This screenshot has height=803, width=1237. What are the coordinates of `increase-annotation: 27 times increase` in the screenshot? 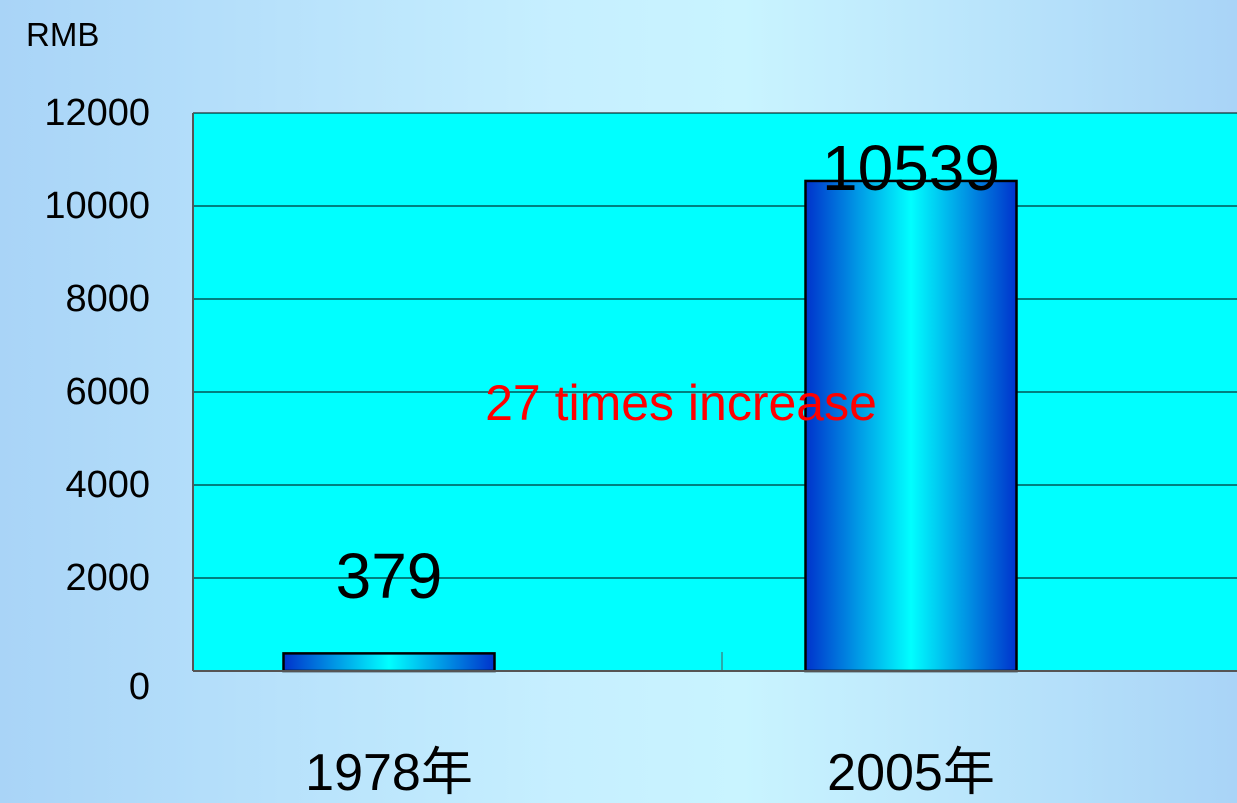 It's located at (681, 403).